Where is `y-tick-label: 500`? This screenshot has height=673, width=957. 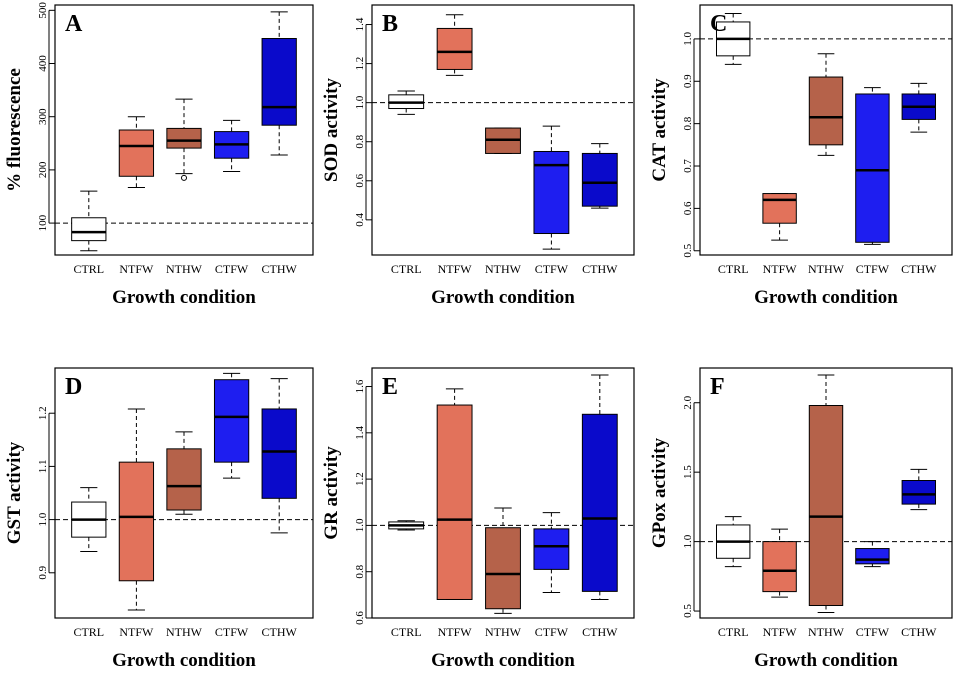 y-tick-label: 500 is located at coordinates (43, 10).